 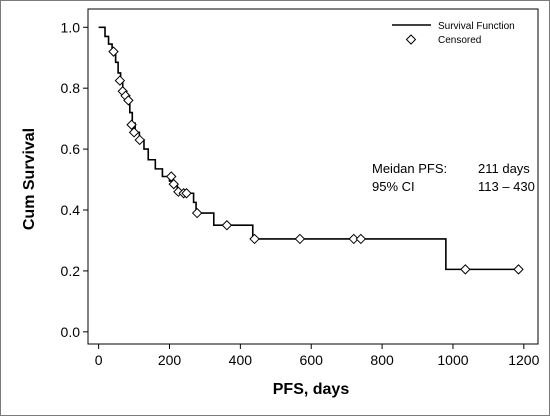 What do you see at coordinates (241, 360) in the screenshot?
I see `x-tick-label: 400` at bounding box center [241, 360].